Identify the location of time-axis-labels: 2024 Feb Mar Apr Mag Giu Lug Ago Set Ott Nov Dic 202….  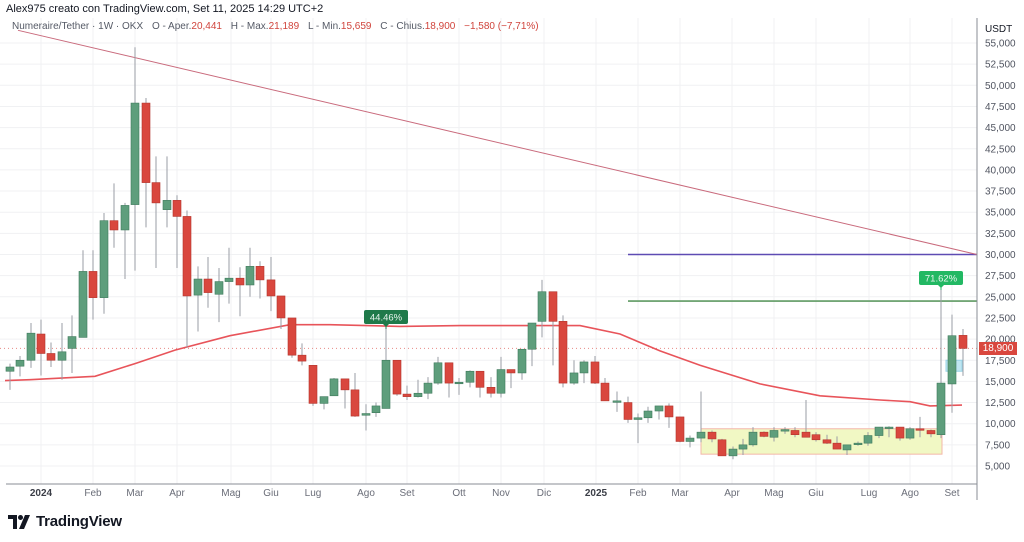
(495, 493).